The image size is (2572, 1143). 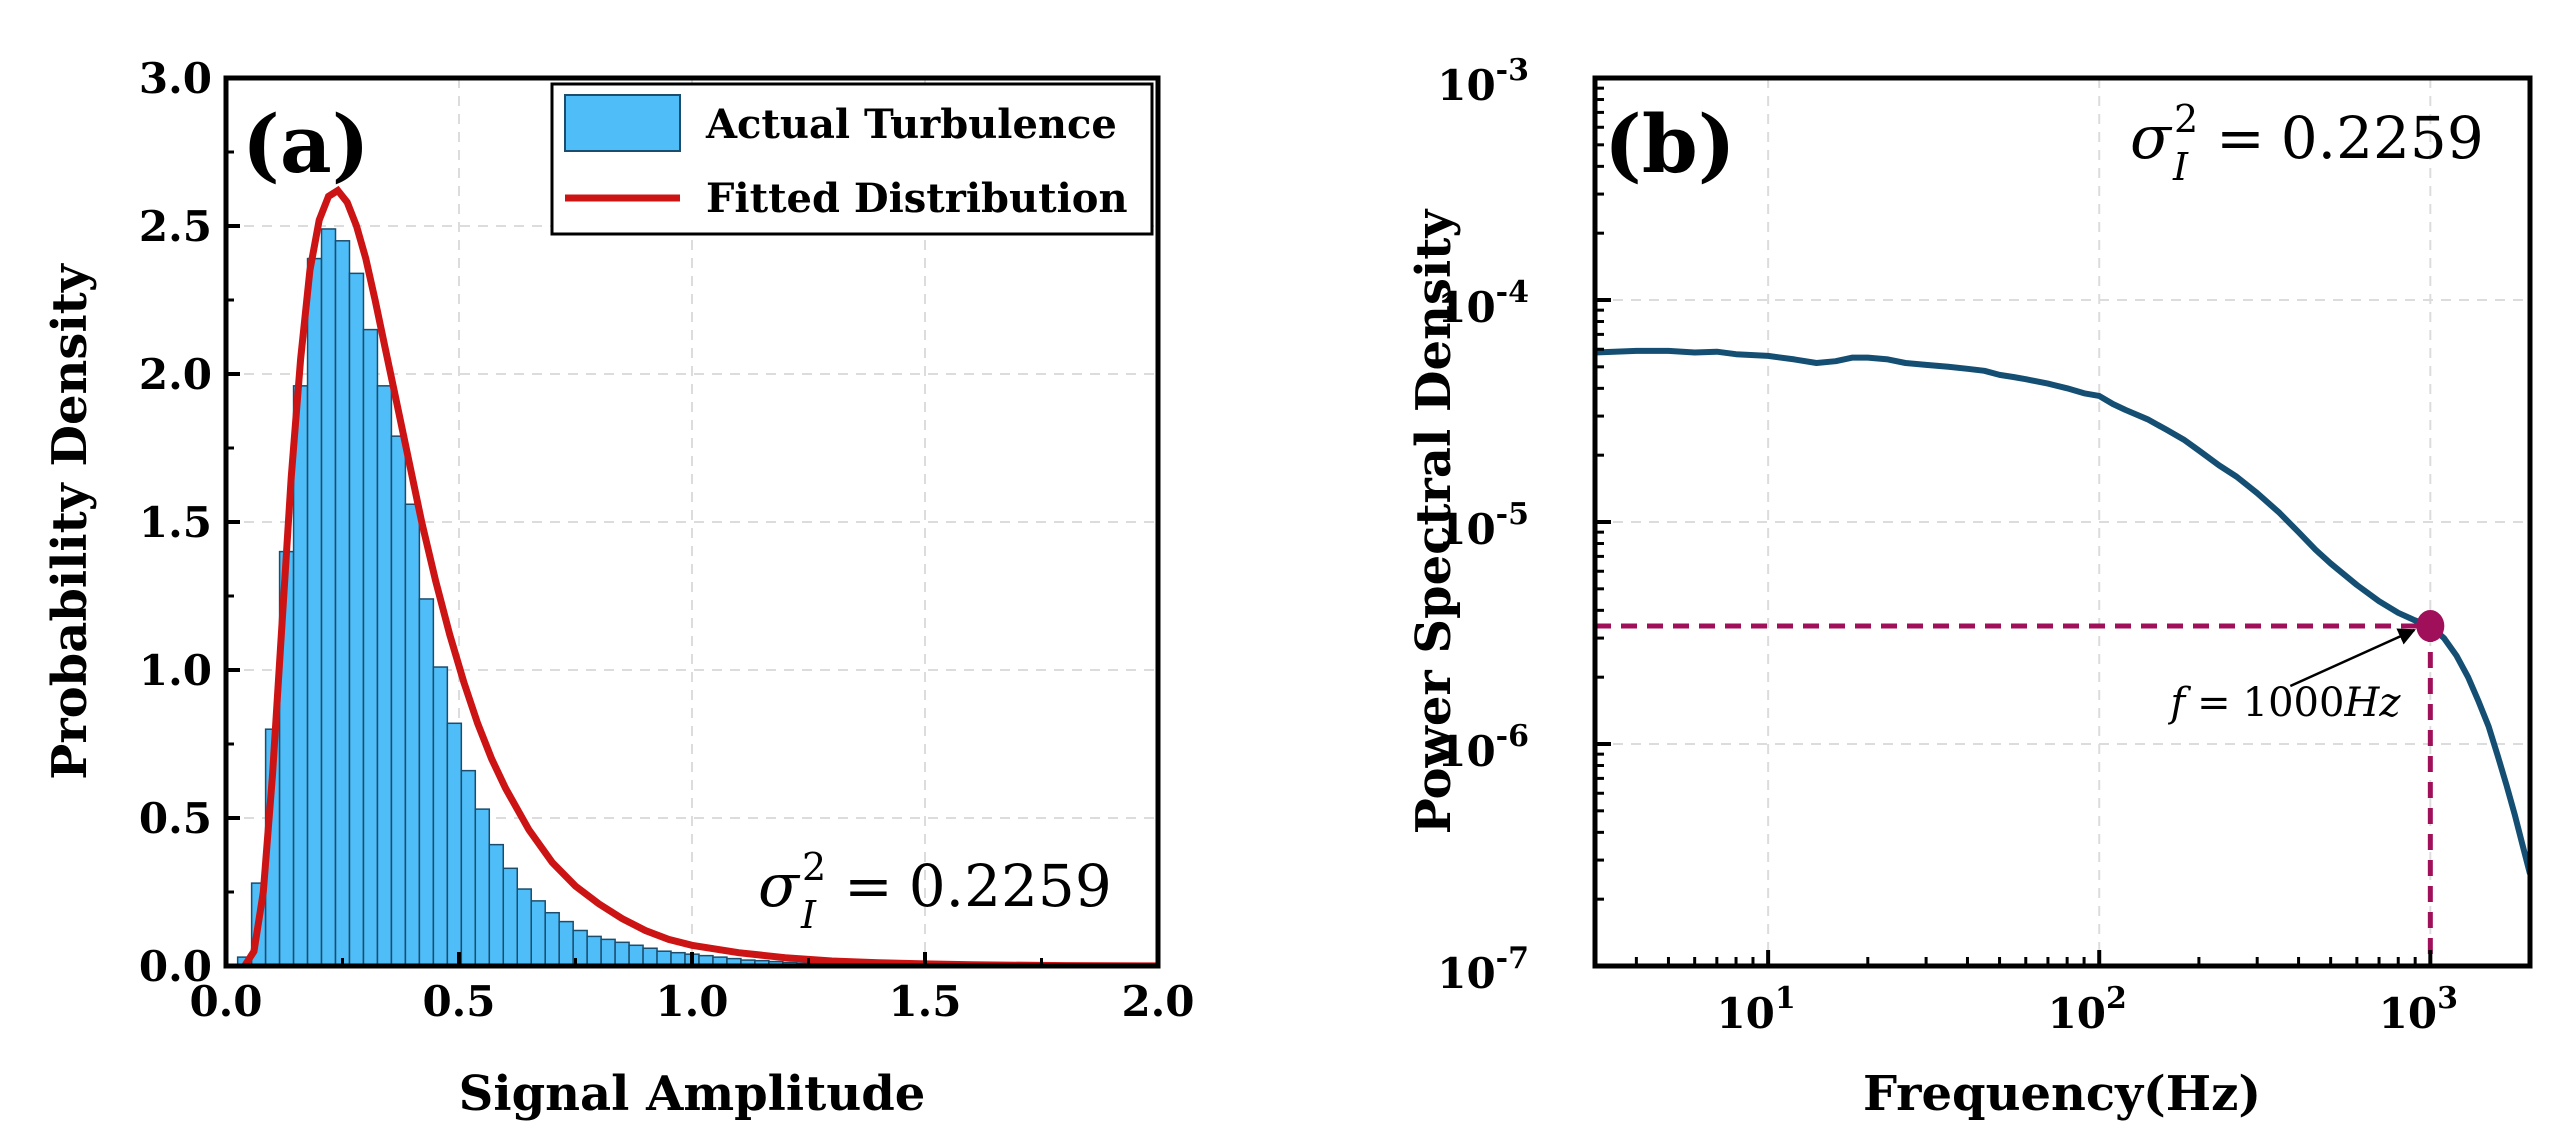 What do you see at coordinates (306, 144) in the screenshot?
I see `panel-a-label: (a)` at bounding box center [306, 144].